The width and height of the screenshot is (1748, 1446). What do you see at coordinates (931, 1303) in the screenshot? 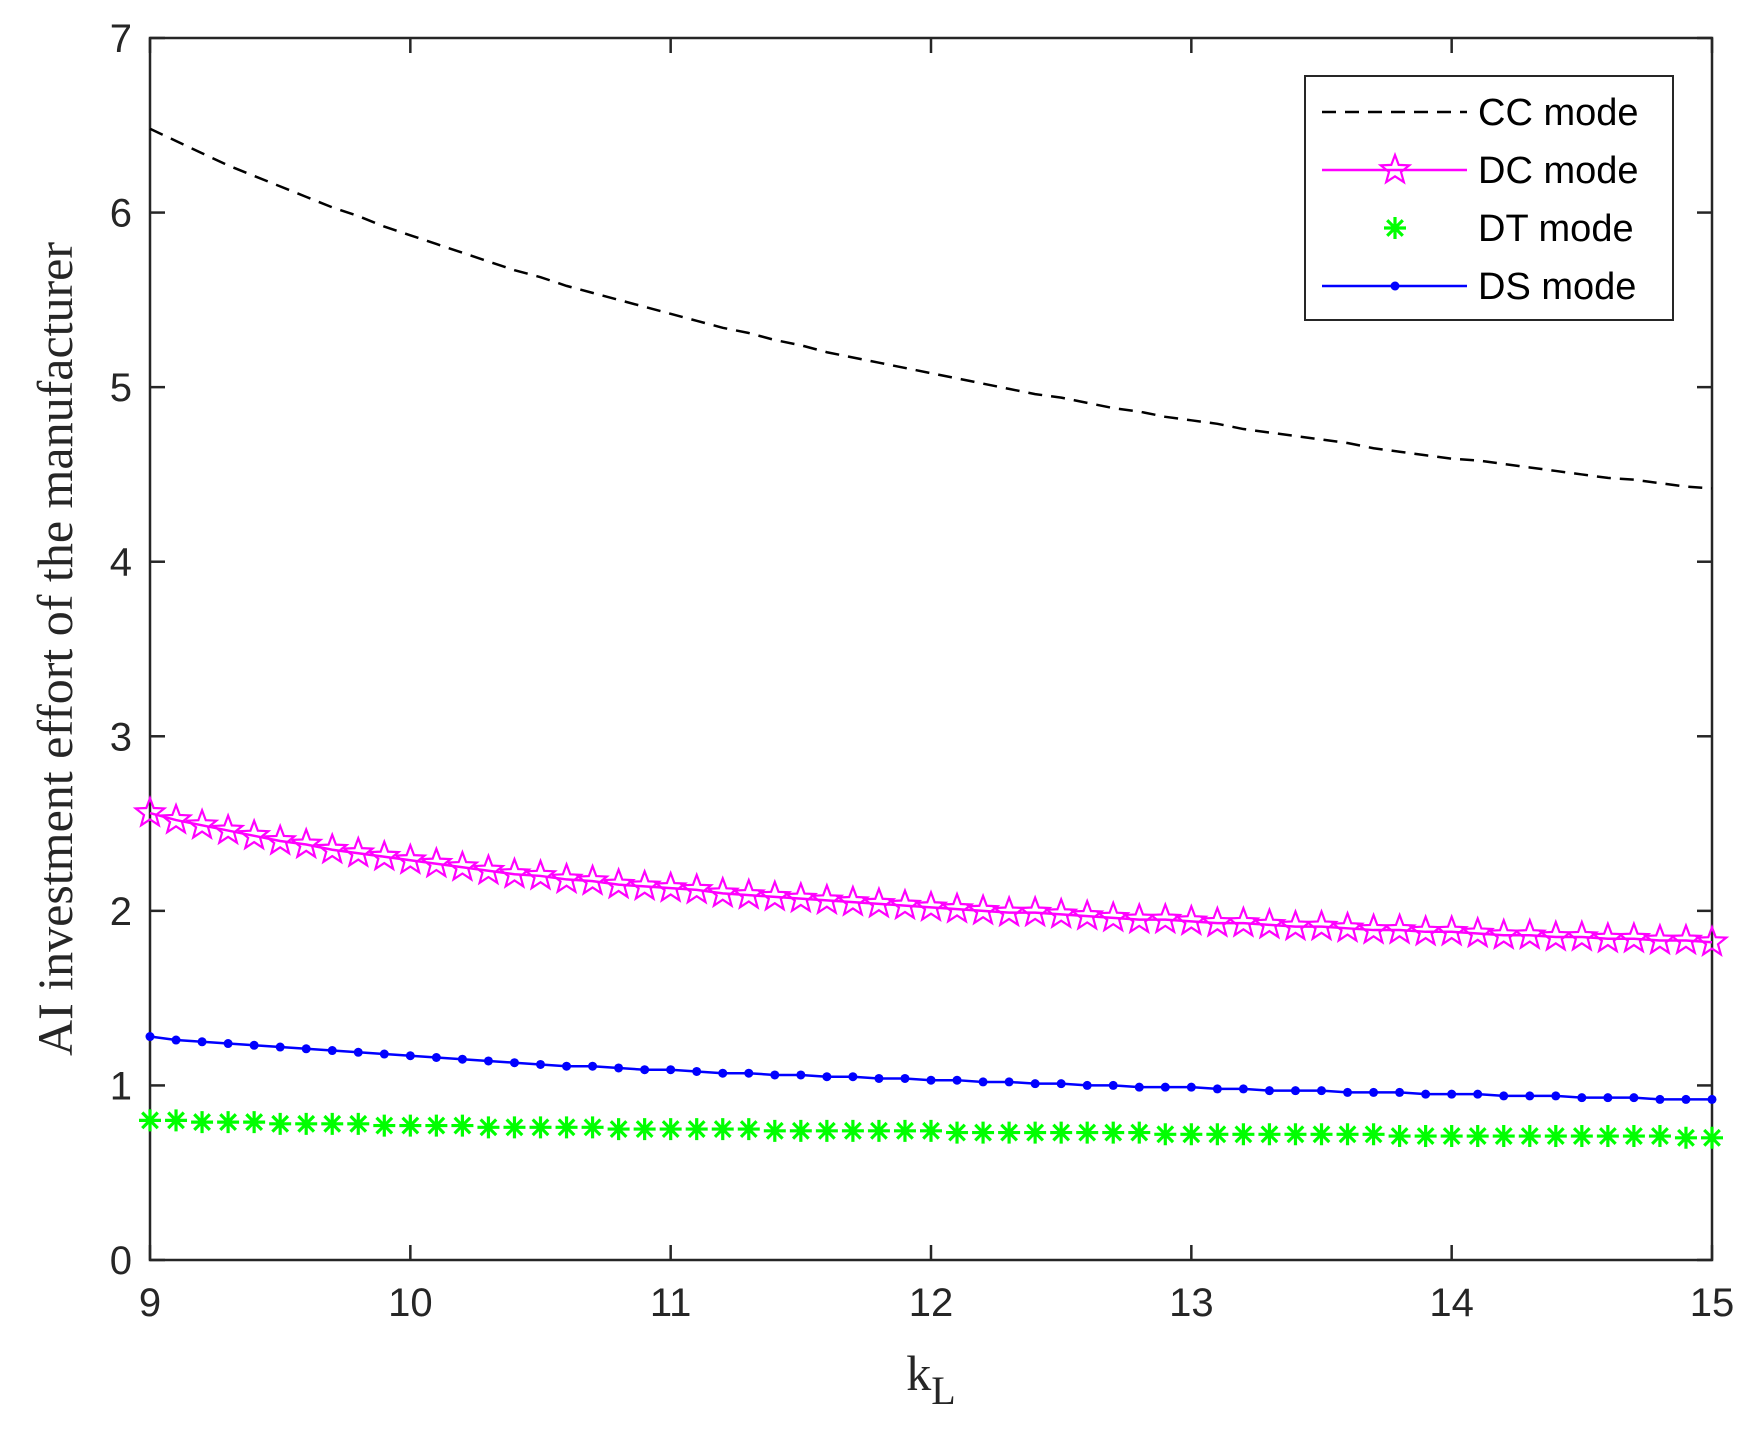
I see `x-tick-label: 12` at bounding box center [931, 1303].